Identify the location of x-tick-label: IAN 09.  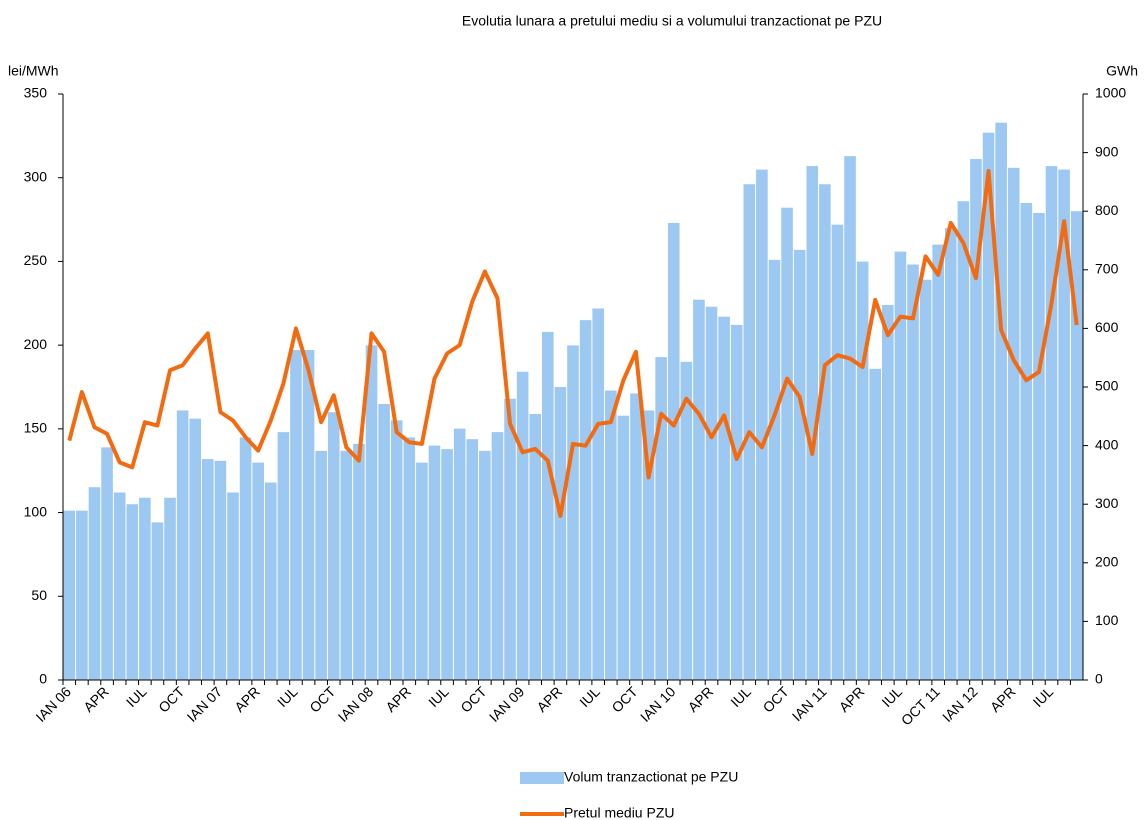
(507, 704).